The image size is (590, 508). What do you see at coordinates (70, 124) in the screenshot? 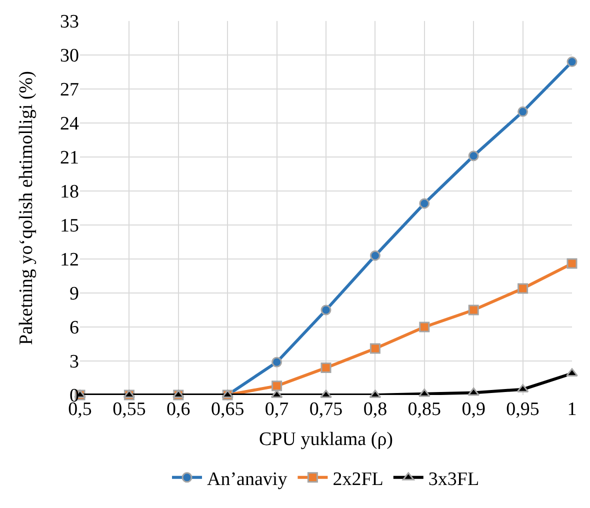
I see `y-tick-label: 24` at bounding box center [70, 124].